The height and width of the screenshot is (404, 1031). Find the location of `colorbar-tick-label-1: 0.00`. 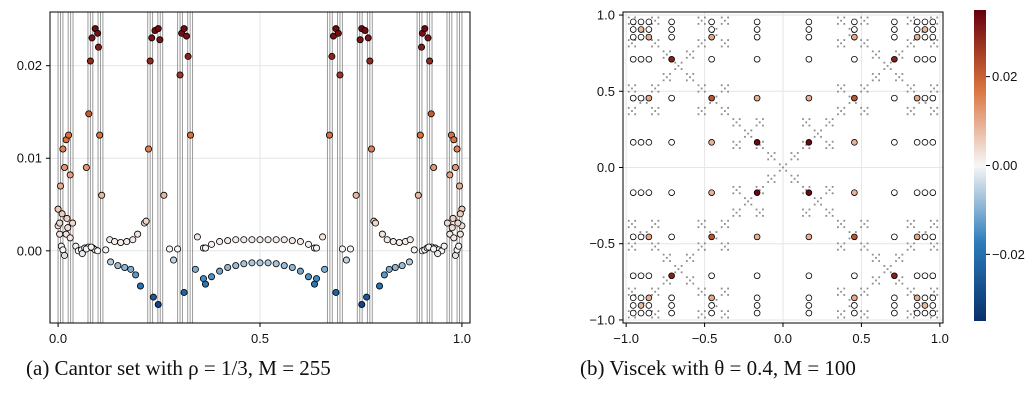

colorbar-tick-label-1: 0.00 is located at coordinates (1004, 165).